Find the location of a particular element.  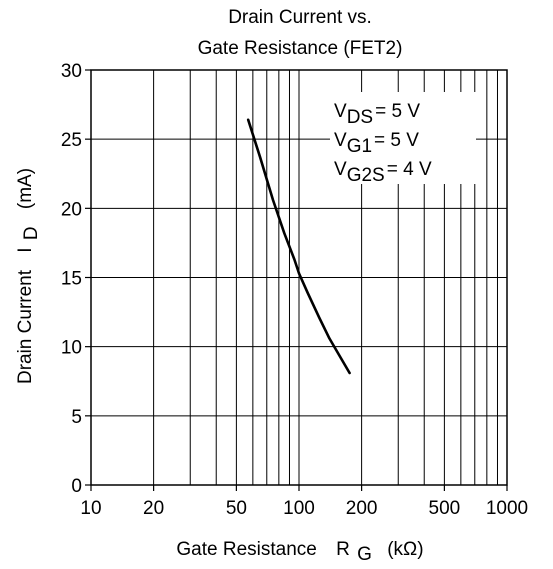

condition-text: VG1 = 5 V is located at coordinates (376, 143).